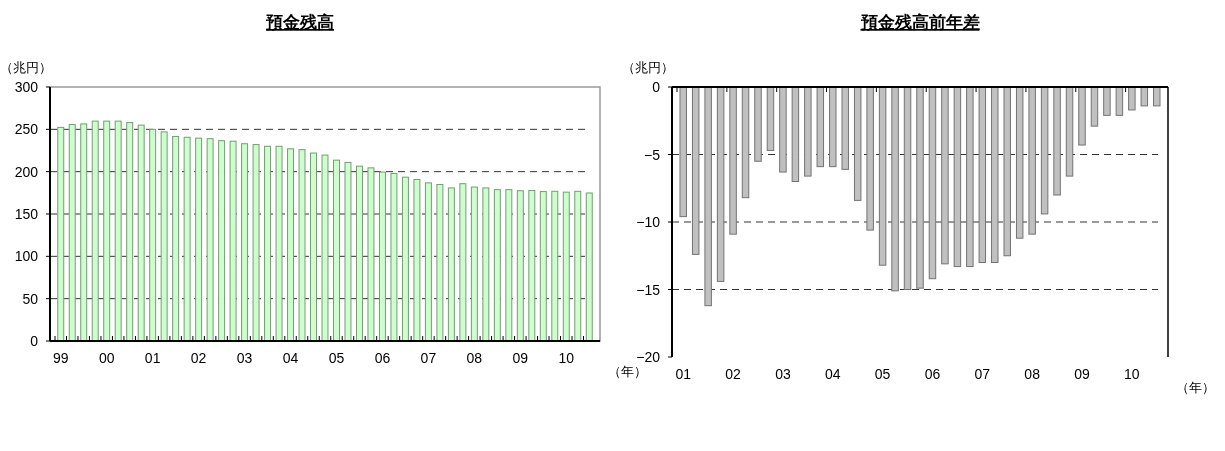 The image size is (1225, 451). I want to click on y-tick-label: −10, so click(648, 222).